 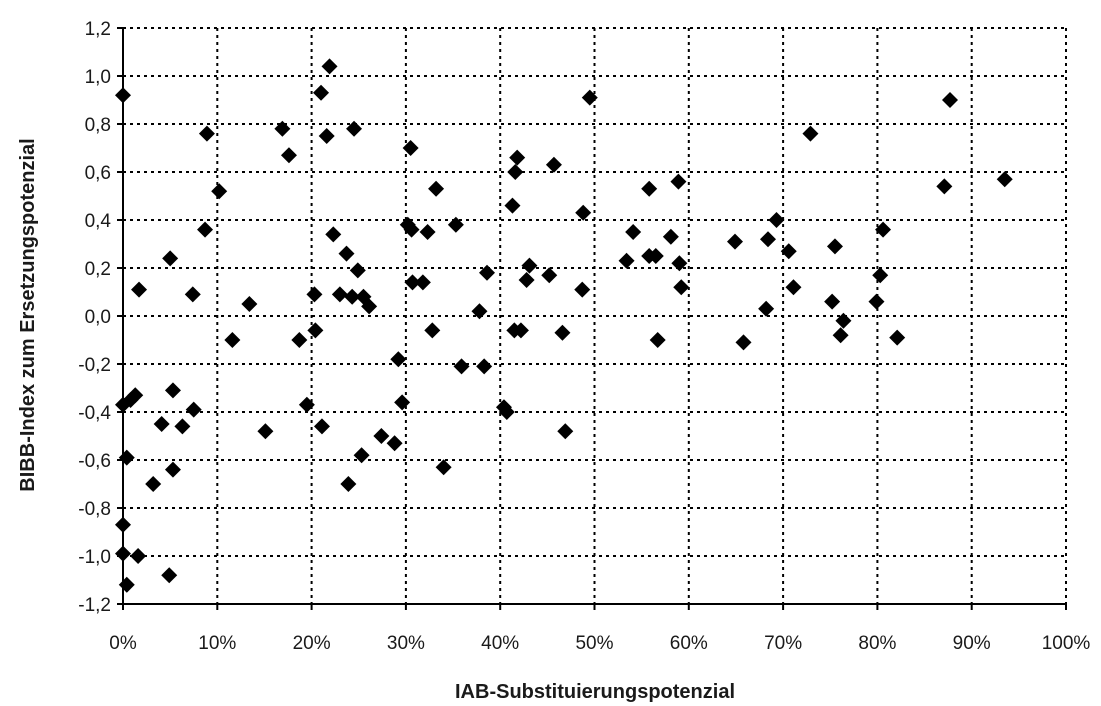 What do you see at coordinates (972, 643) in the screenshot?
I see `x-tick-label: 90%` at bounding box center [972, 643].